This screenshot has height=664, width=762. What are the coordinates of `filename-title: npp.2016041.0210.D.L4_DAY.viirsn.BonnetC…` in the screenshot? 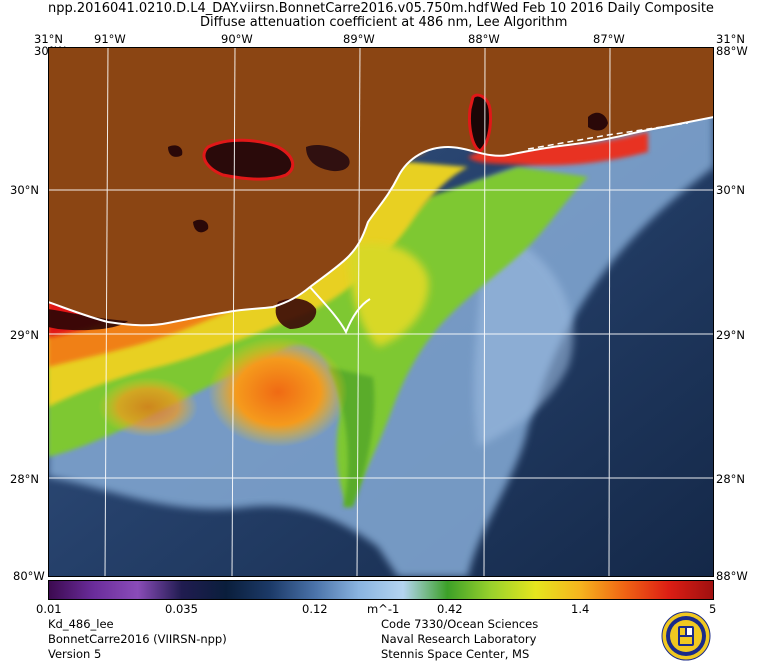 It's located at (268, 8).